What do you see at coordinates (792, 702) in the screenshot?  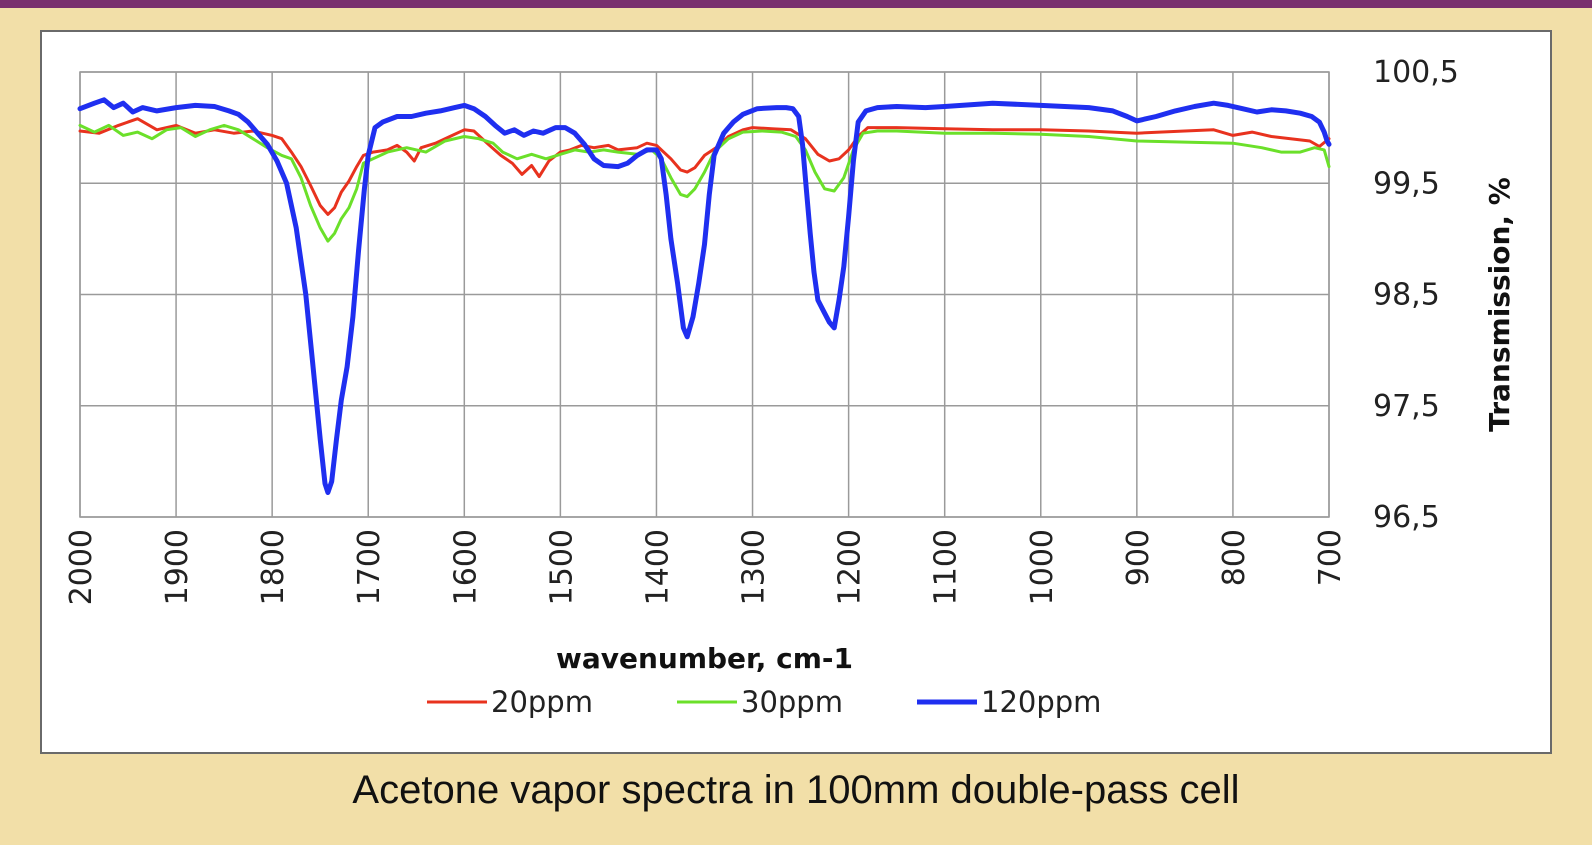 I see `legend-label-30ppm: 30ppm` at bounding box center [792, 702].